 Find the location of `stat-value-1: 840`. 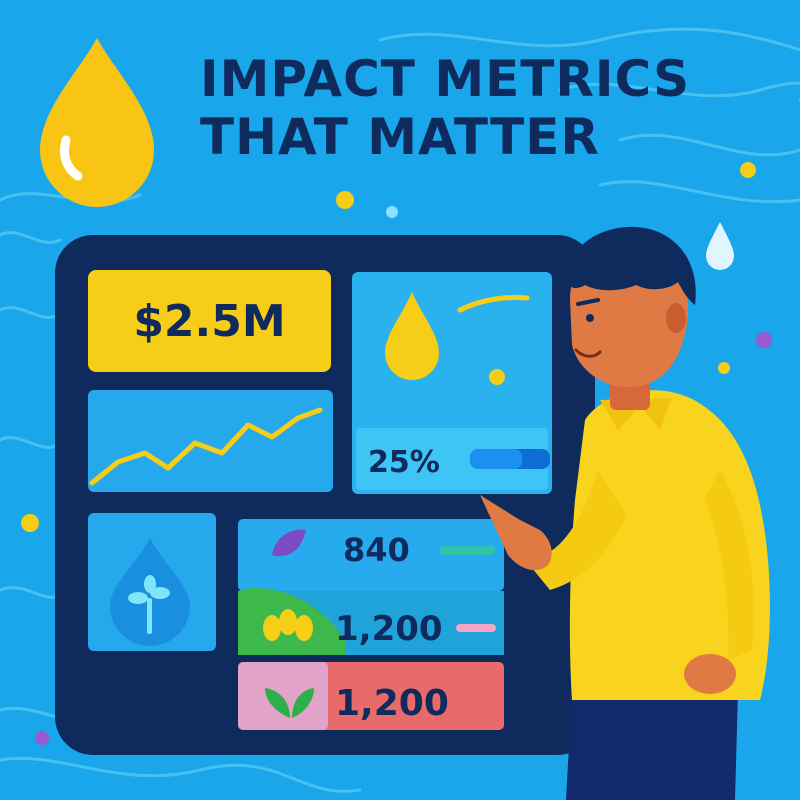

stat-value-1: 840 is located at coordinates (376, 550).